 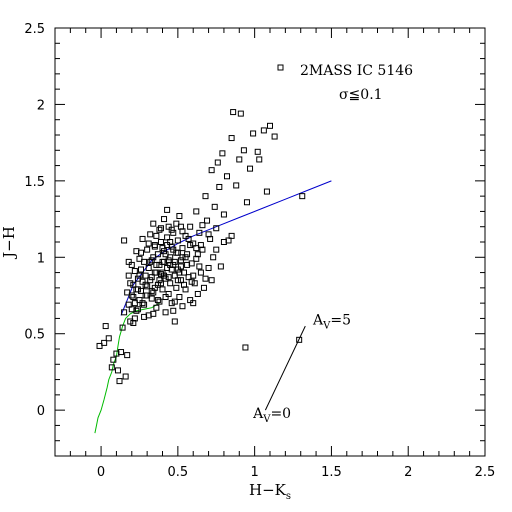 I want to click on x-tick-label: 2, so click(x=408, y=472).